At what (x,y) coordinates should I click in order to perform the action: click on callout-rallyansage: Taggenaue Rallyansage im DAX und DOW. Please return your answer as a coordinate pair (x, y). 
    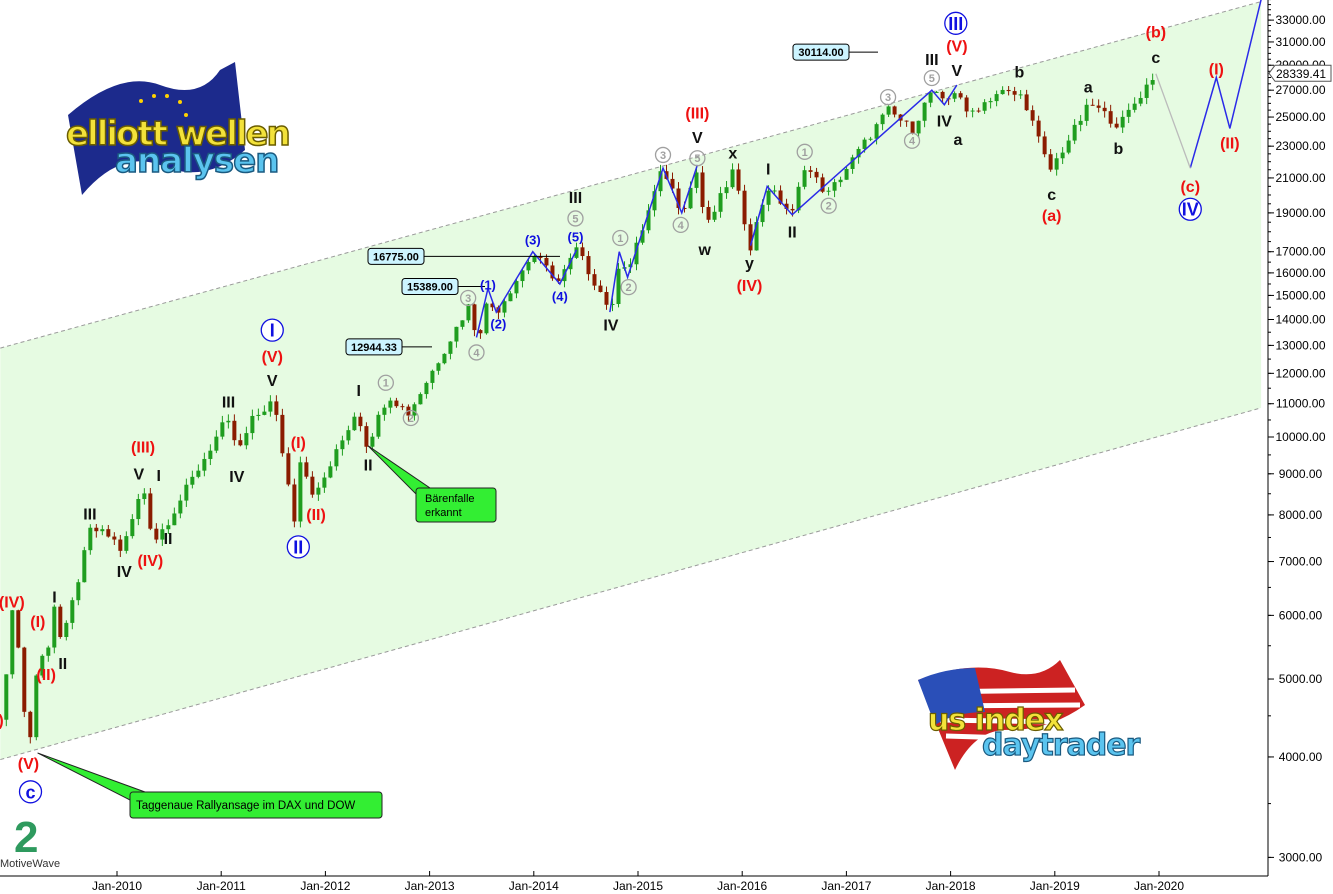
    Looking at the image, I should click on (210, 785).